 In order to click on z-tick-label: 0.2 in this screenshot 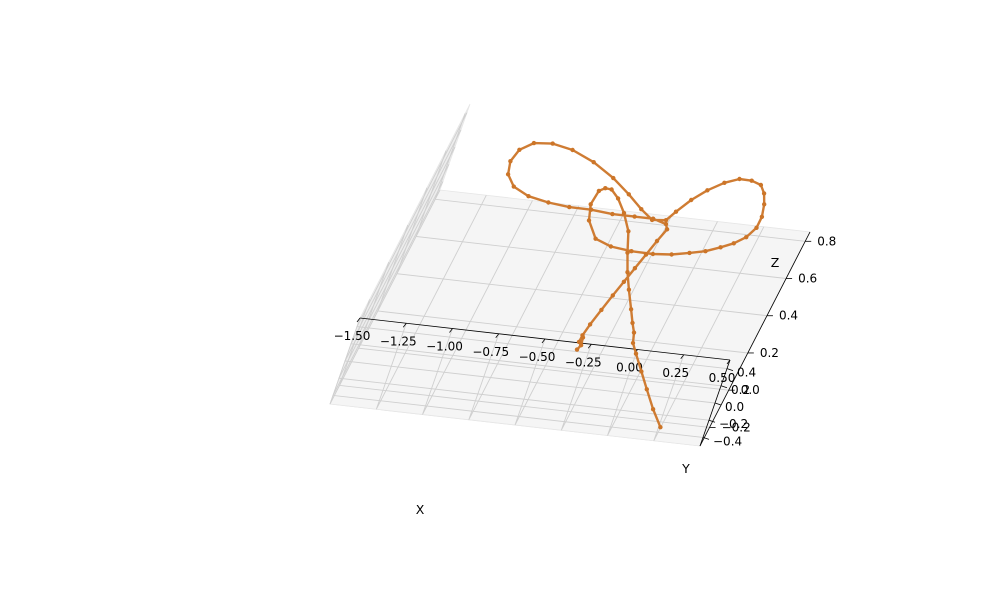, I will do `click(769, 353)`.